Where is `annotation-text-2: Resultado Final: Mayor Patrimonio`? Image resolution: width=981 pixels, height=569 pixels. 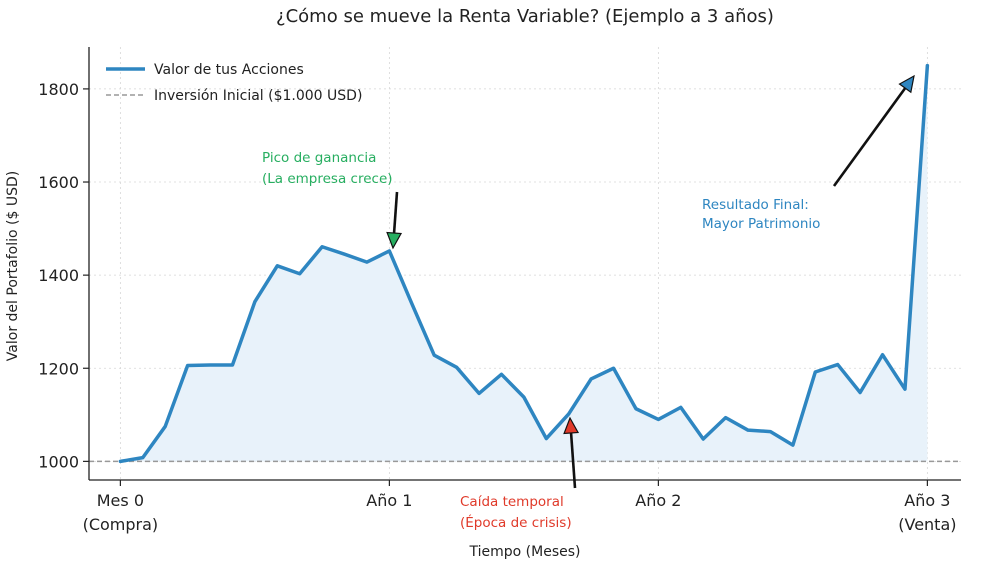
annotation-text-2: Resultado Final: Mayor Patrimonio is located at coordinates (761, 214).